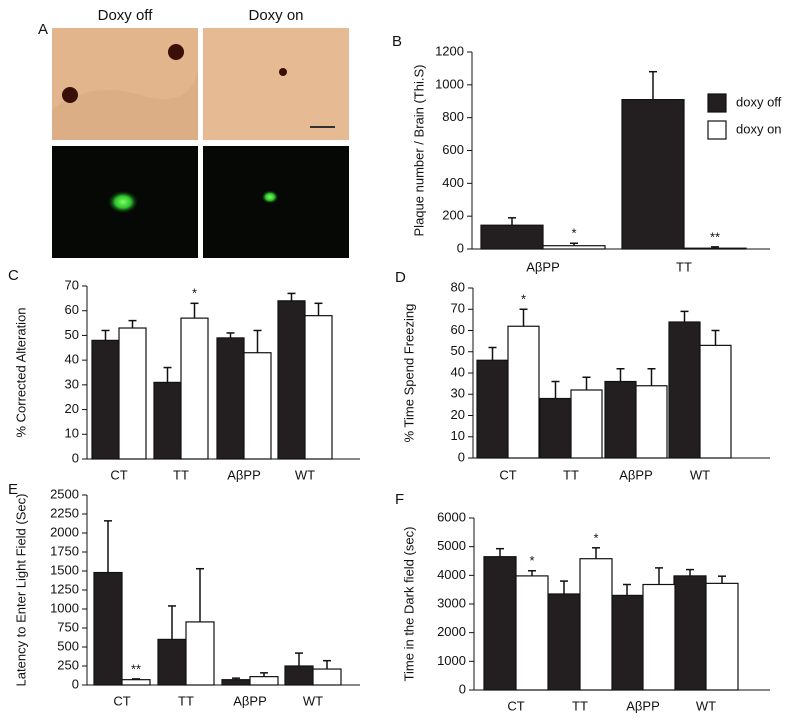  What do you see at coordinates (451, 574) in the screenshot?
I see `y-tick-label: 4000` at bounding box center [451, 574].